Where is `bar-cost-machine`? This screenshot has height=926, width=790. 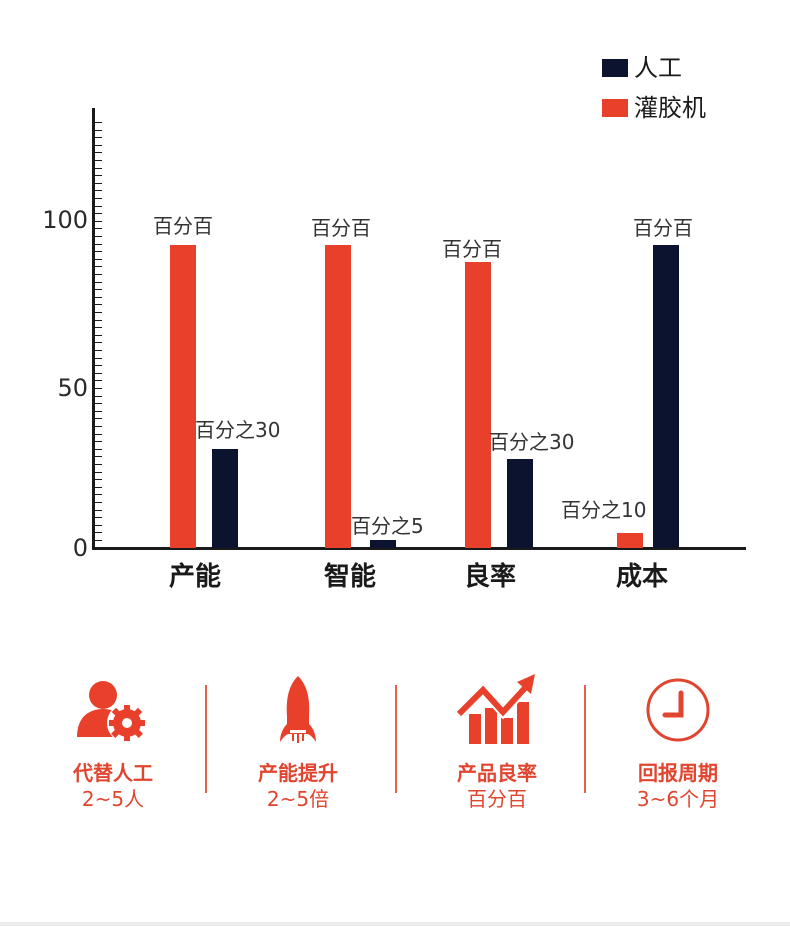
bar-cost-machine is located at coordinates (630, 540).